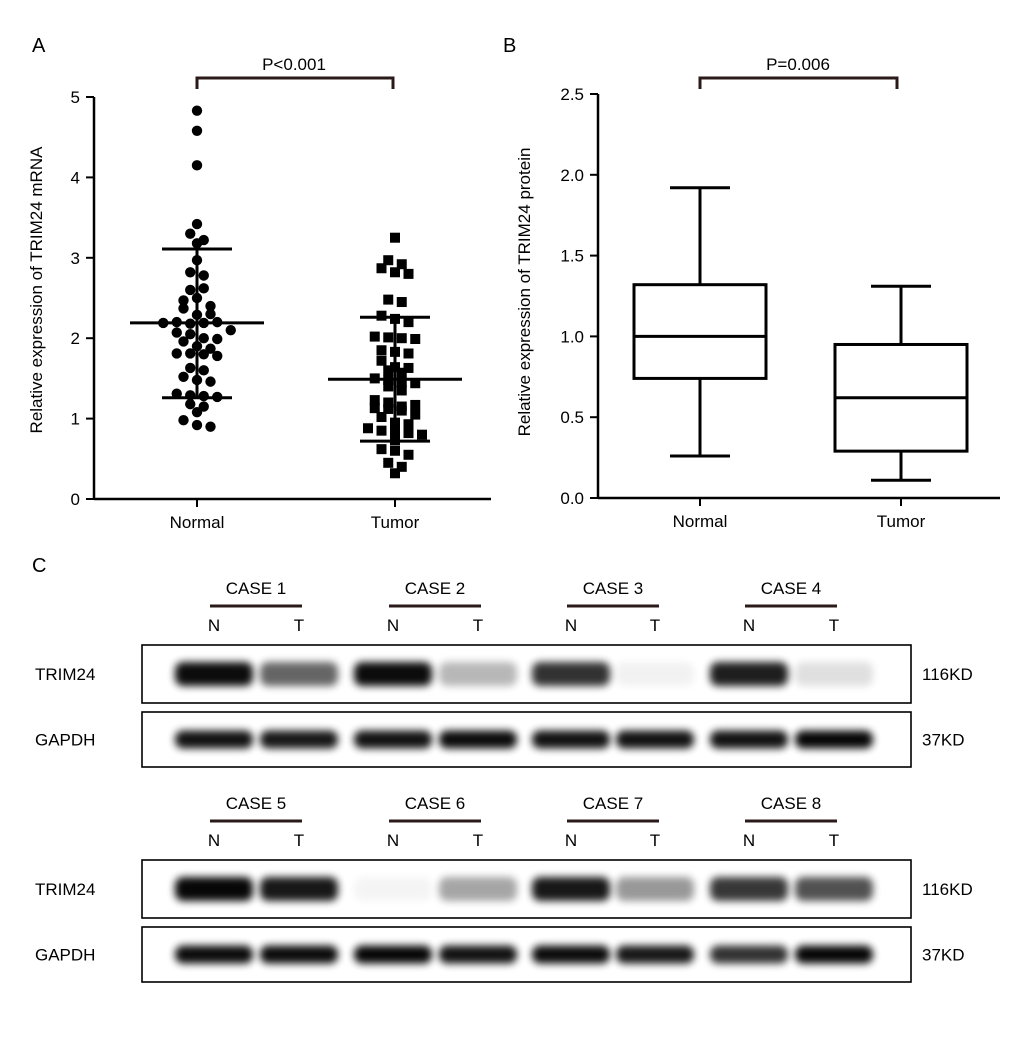 The height and width of the screenshot is (1042, 1020). Describe the element at coordinates (75, 177) in the screenshot. I see `panel-a-y-tick-label: 4` at that location.